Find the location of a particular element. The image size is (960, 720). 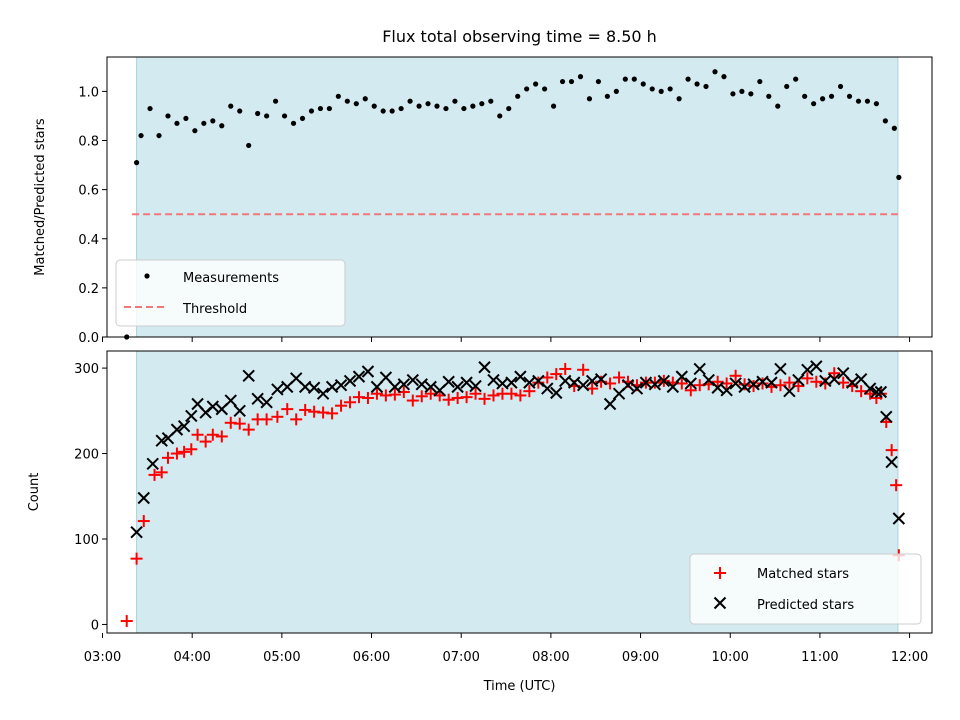

legend-measurement-marker is located at coordinates (147, 276).